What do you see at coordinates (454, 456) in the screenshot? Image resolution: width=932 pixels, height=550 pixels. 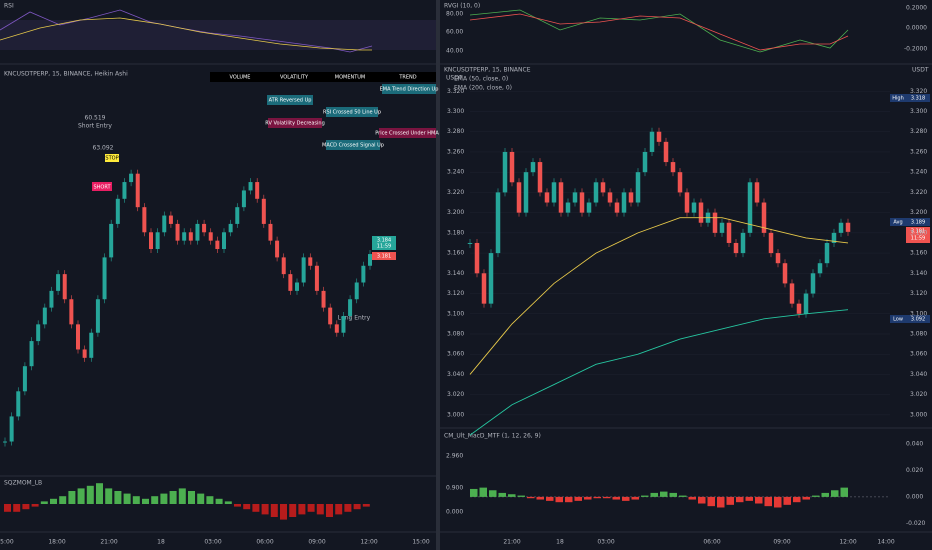 I see `axis-label: 2.960` at bounding box center [454, 456].